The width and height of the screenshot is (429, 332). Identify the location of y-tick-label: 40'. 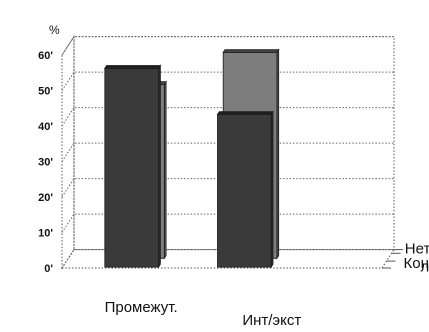
(45, 127).